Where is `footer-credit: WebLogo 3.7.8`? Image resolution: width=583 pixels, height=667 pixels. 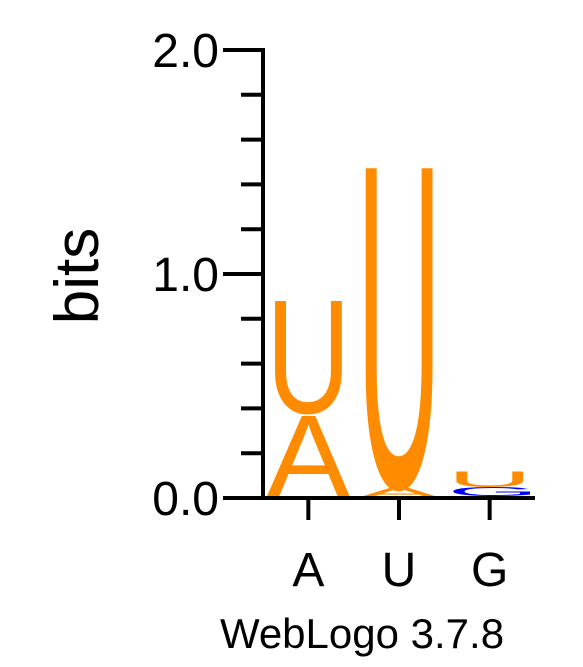 footer-credit: WebLogo 3.7.8 is located at coordinates (362, 633).